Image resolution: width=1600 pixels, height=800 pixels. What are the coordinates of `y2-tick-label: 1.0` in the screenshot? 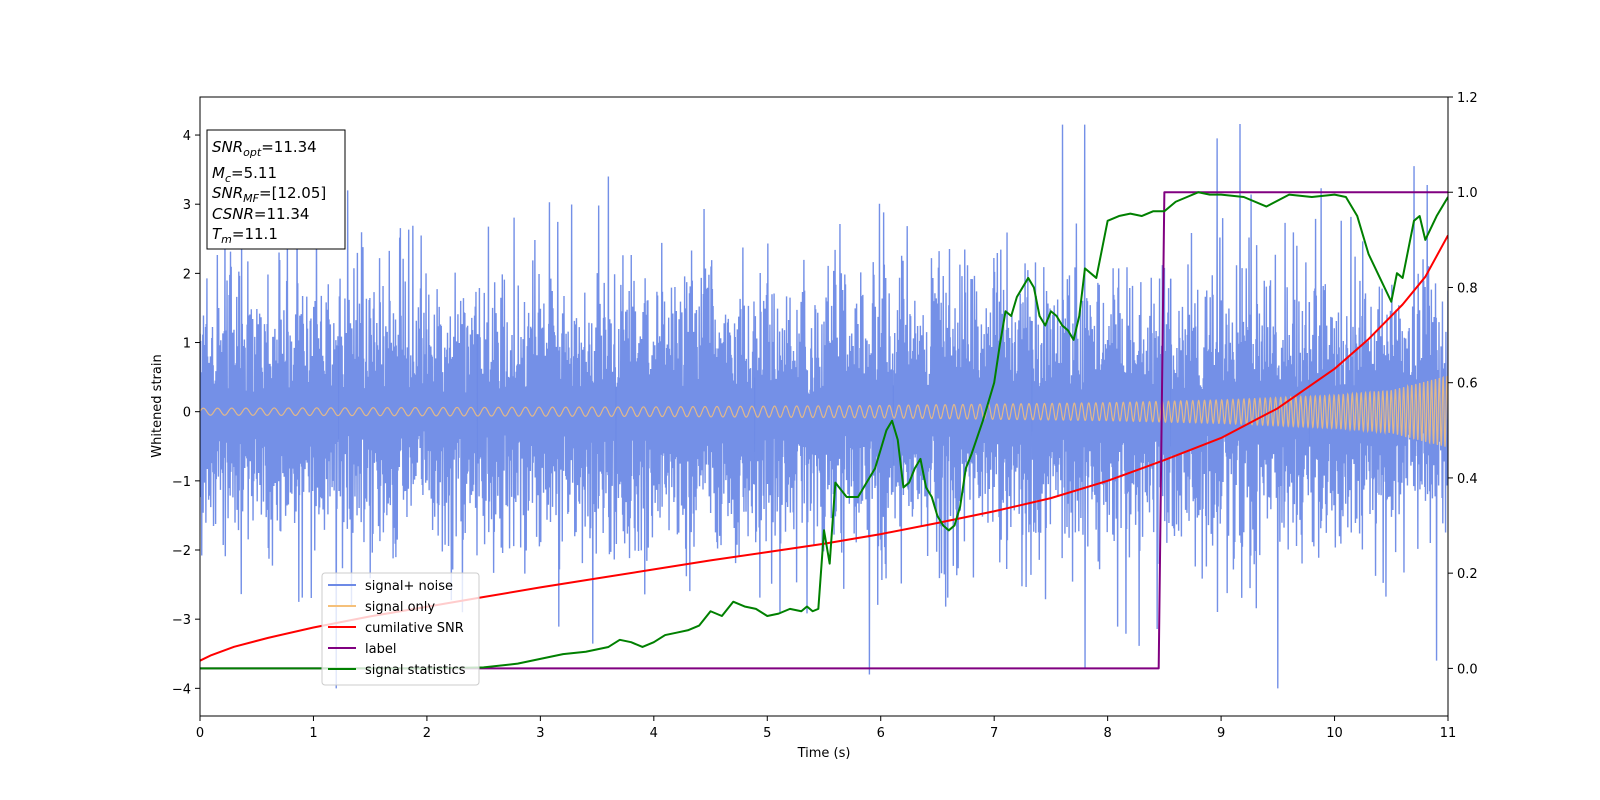 It's located at (1467, 193).